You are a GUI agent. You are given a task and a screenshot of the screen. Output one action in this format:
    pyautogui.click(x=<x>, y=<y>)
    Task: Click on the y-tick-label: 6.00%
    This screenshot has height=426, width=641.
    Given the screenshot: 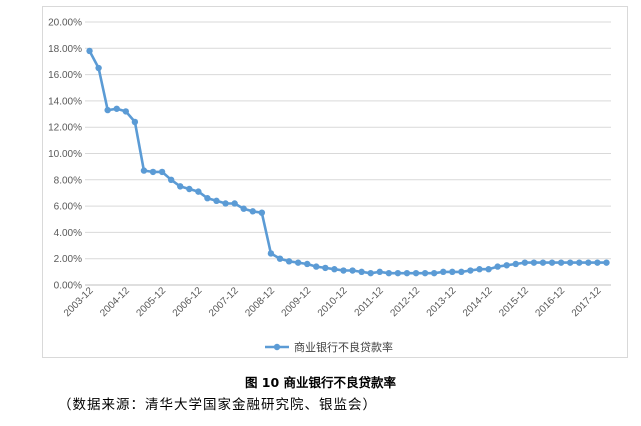 What is the action you would take?
    pyautogui.click(x=68, y=207)
    